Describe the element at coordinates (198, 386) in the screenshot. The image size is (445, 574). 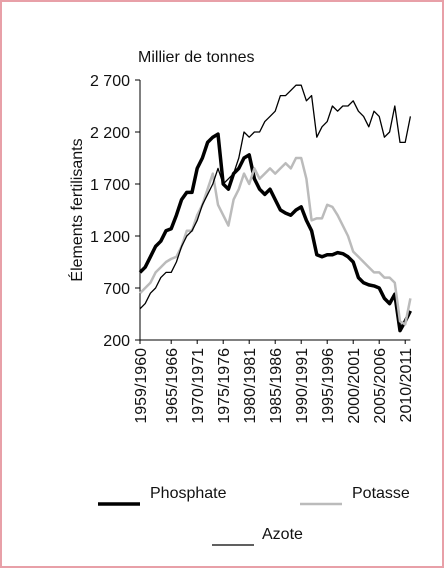
I see `x-tick-label: 1970/1971` at that location.